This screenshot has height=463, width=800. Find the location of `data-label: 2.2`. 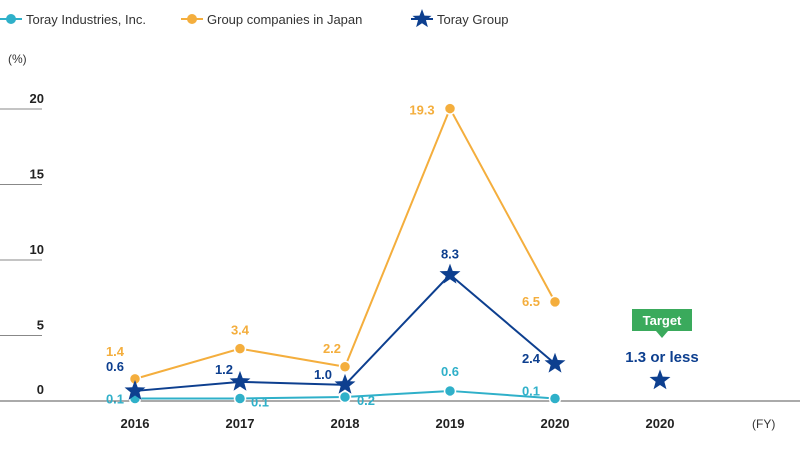

data-label: 2.2 is located at coordinates (332, 348).